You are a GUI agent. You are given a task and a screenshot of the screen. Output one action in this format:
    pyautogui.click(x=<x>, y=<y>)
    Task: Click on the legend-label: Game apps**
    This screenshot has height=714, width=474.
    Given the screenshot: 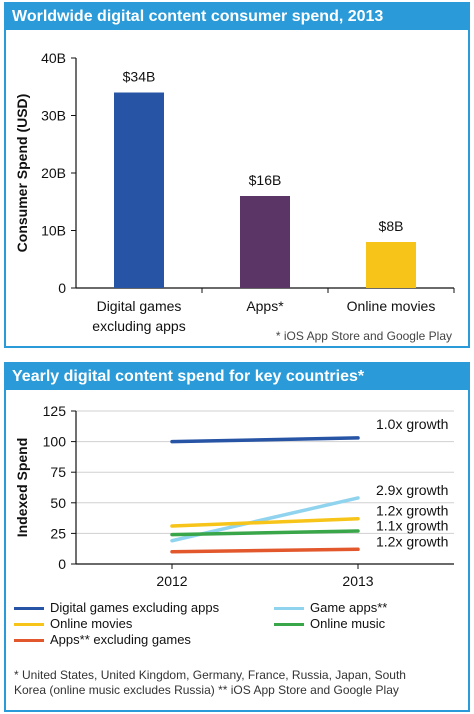 What is the action you would take?
    pyautogui.click(x=349, y=607)
    